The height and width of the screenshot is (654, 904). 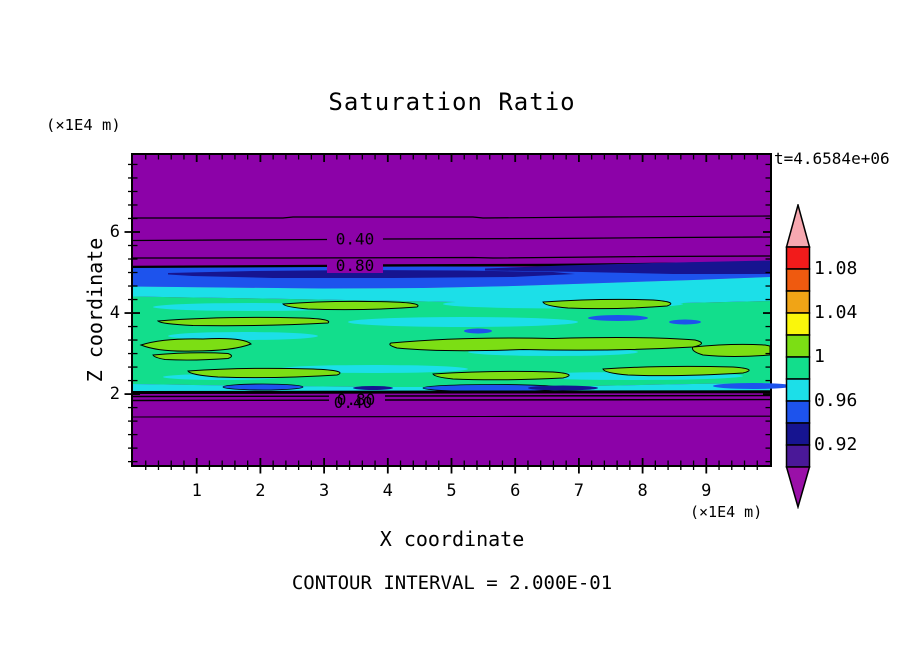 What do you see at coordinates (726, 512) in the screenshot?
I see `x-axis-unit-label: (×1E4 m)` at bounding box center [726, 512].